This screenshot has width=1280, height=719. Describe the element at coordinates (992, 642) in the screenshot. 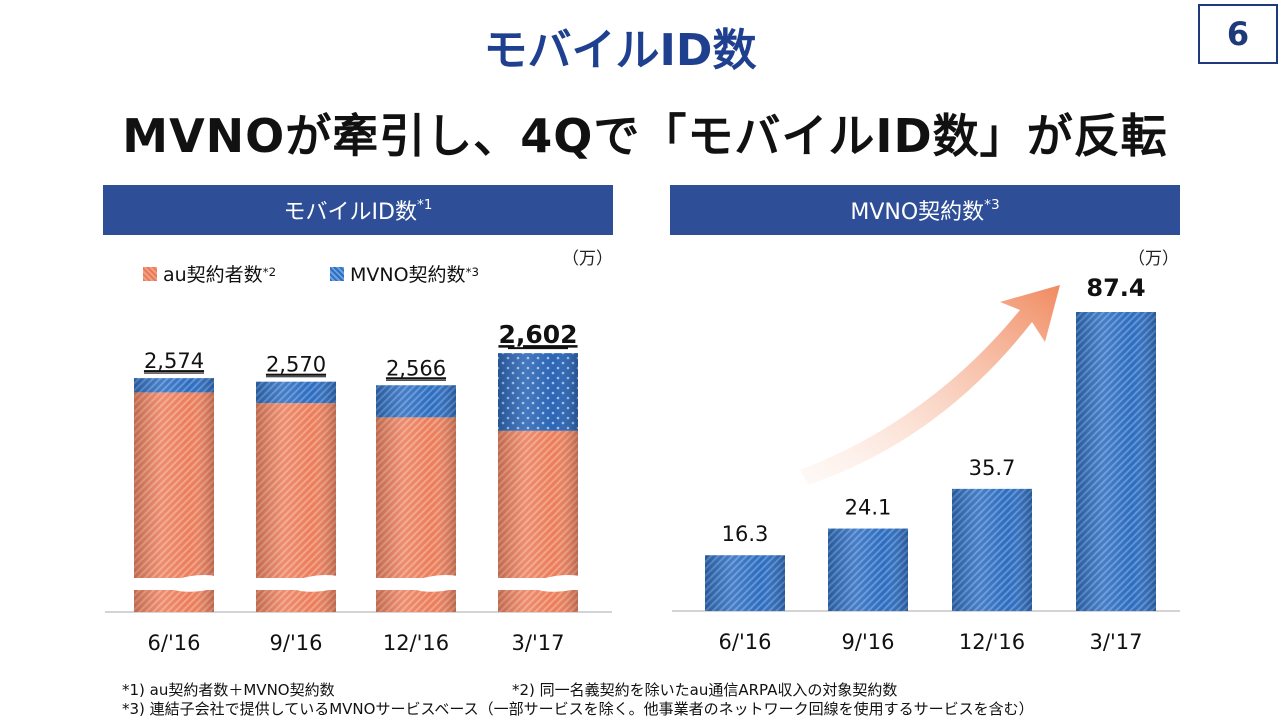

I see `right-category-1216: 12/'16` at that location.